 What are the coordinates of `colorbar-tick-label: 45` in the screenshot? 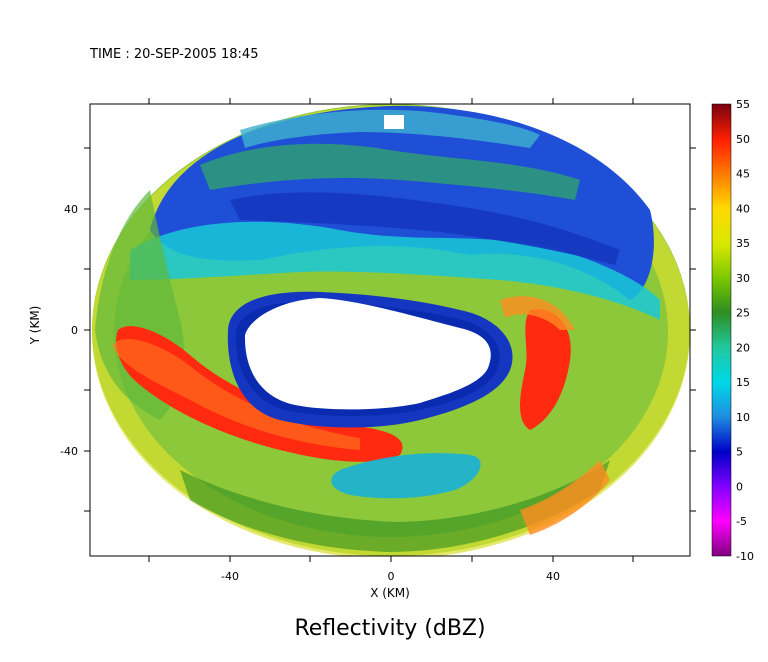 It's located at (743, 174).